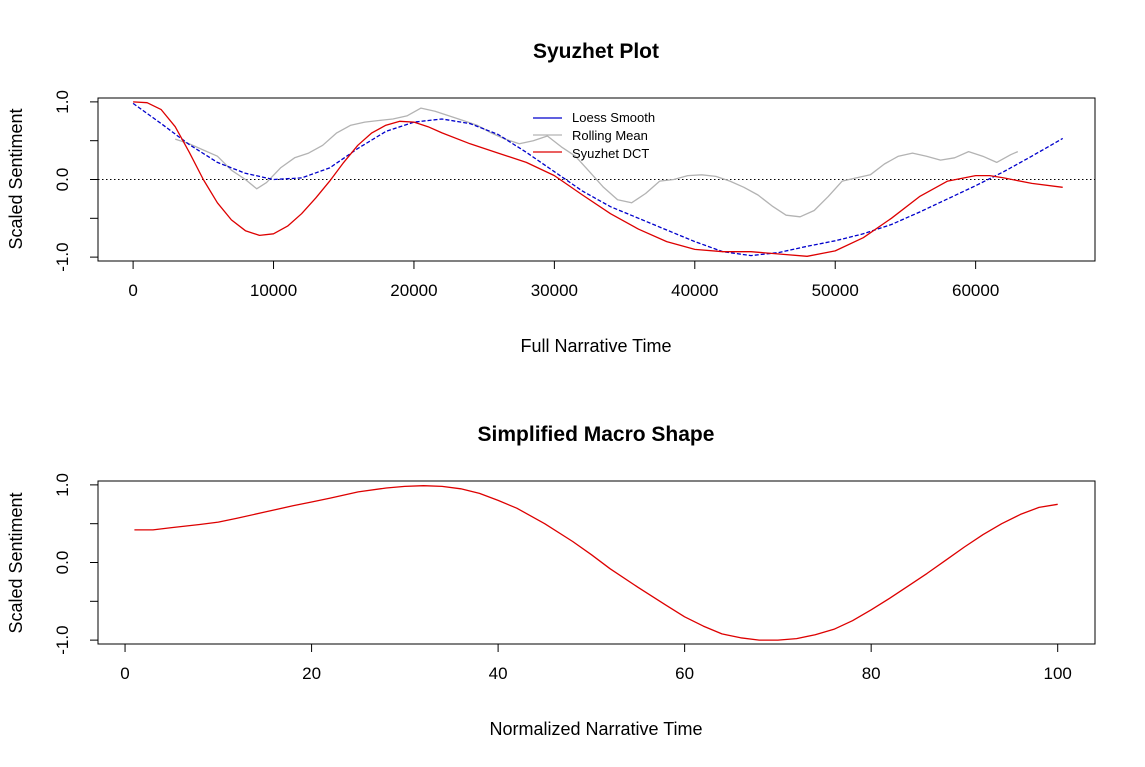  Describe the element at coordinates (596, 162) in the screenshot. I see `syuzhet-plot-series-rolling-mean` at that location.